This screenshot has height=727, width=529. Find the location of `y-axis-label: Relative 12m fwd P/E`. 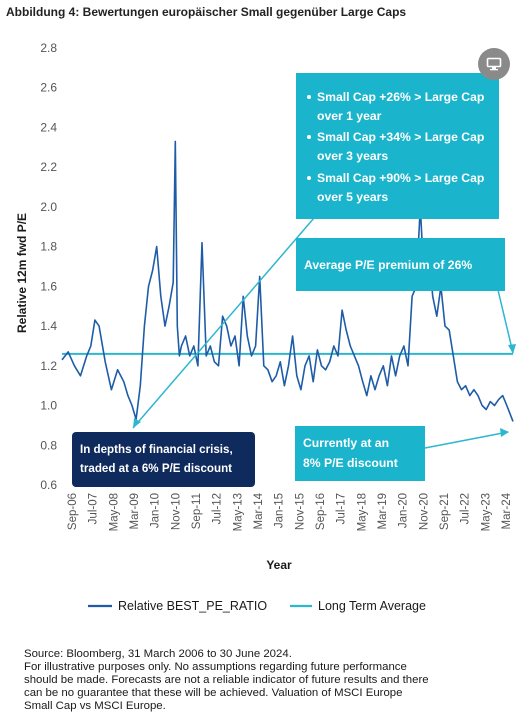

y-axis-label: Relative 12m fwd P/E is located at coordinates (22, 273).